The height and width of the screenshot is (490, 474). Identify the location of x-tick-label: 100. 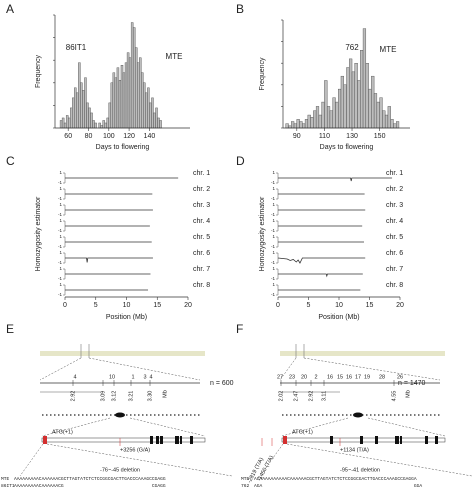
(109, 136).